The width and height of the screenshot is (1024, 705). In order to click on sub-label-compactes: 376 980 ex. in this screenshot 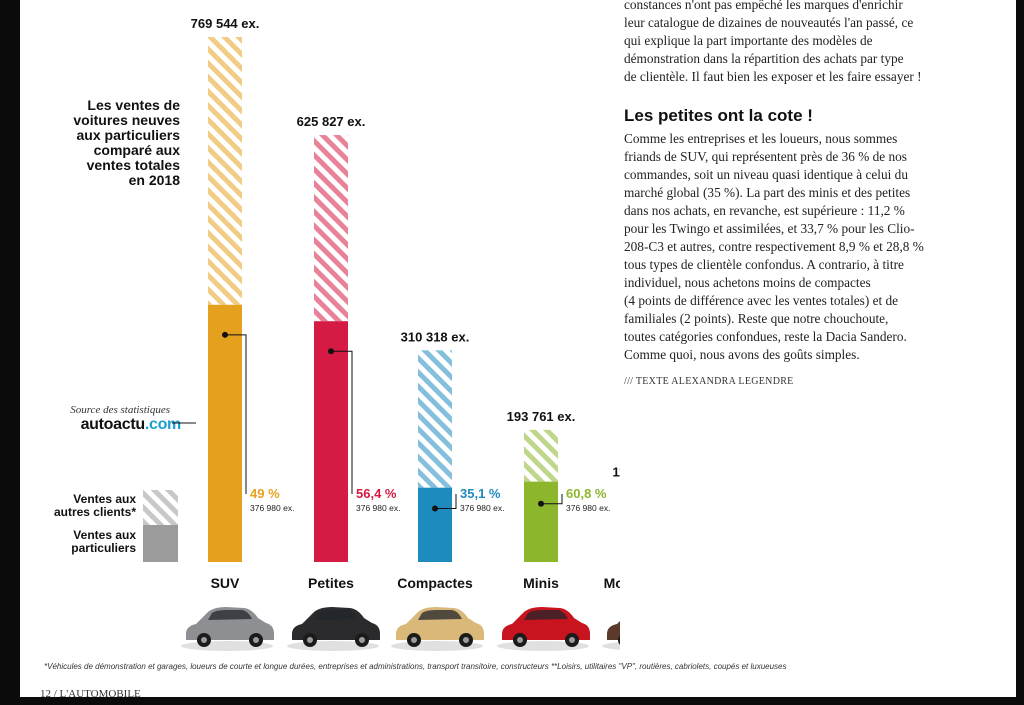, I will do `click(482, 508)`.